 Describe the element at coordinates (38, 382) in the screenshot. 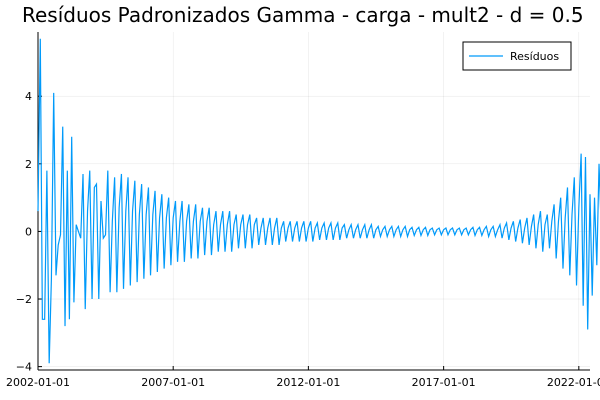

I see `x-tick-label: 2002-01-01` at that location.